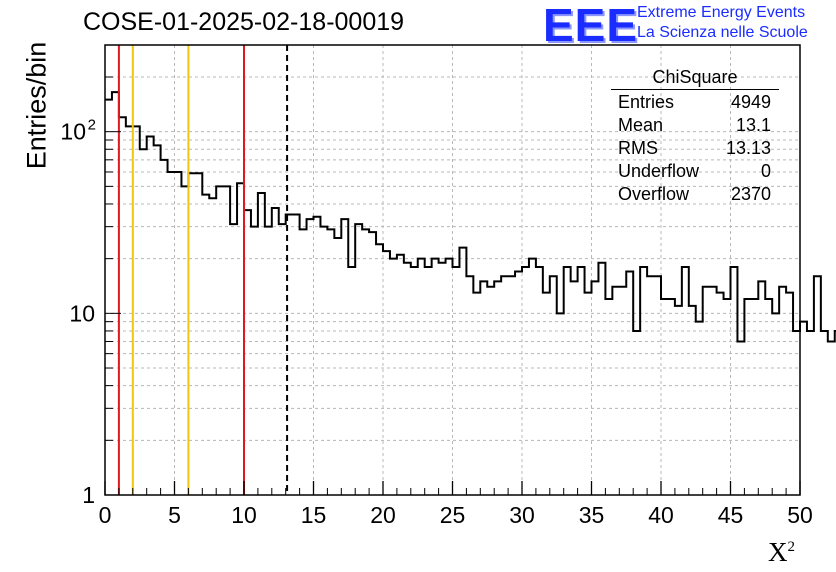 This screenshot has height=572, width=836. Describe the element at coordinates (661, 515) in the screenshot. I see `x-tick-label: 40` at that location.